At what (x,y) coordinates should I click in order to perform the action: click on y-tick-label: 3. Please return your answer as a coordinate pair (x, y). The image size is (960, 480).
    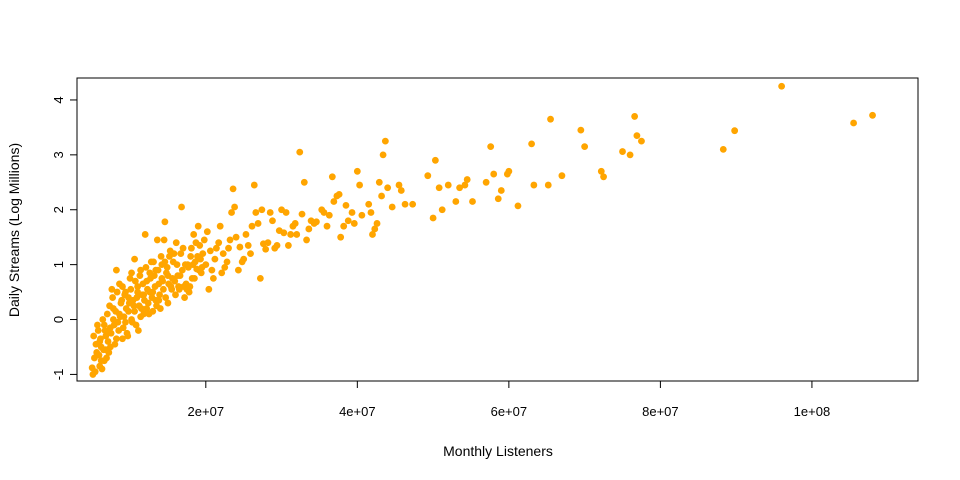
    Looking at the image, I should click on (58, 154).